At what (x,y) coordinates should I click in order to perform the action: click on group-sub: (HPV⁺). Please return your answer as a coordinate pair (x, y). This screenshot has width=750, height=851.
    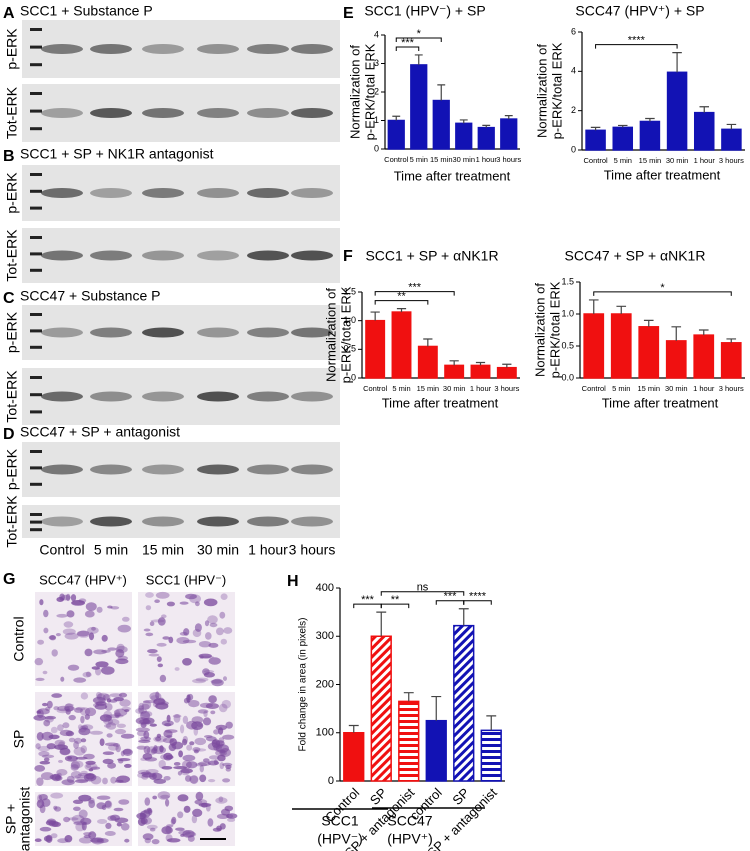
    Looking at the image, I should click on (410, 839).